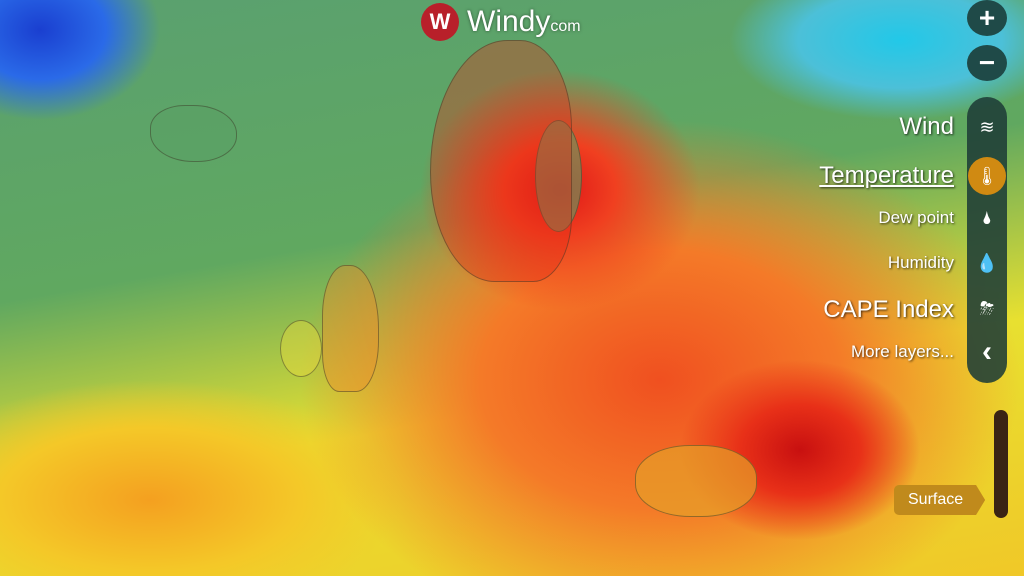 The height and width of the screenshot is (576, 1024). Describe the element at coordinates (501, 161) in the screenshot. I see `scandinavia` at that location.